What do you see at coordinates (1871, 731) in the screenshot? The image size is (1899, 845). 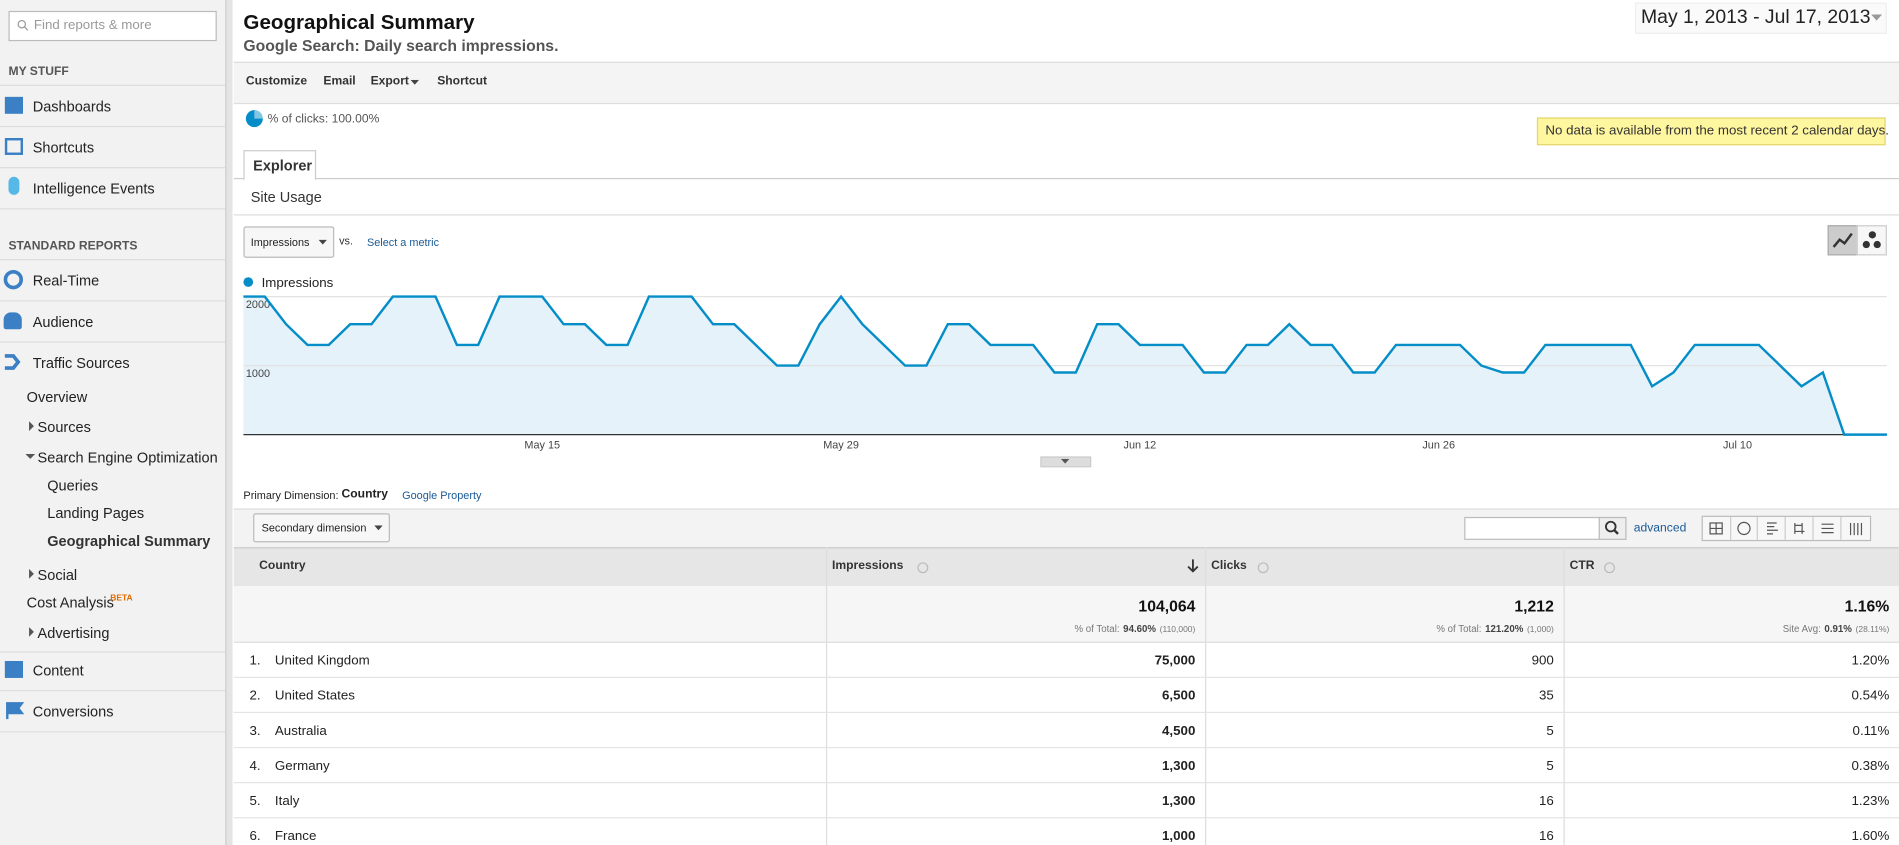 I see `cell: 0.11%` at bounding box center [1871, 731].